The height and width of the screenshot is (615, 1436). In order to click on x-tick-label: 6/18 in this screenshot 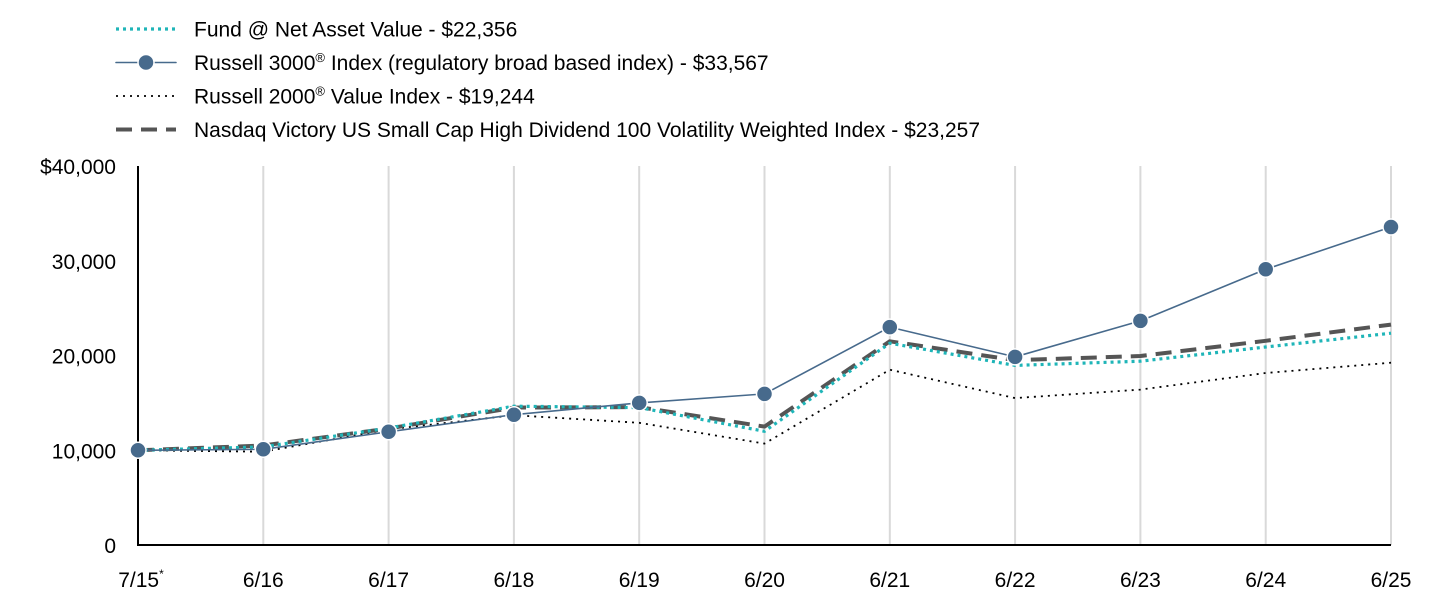, I will do `click(513, 580)`.